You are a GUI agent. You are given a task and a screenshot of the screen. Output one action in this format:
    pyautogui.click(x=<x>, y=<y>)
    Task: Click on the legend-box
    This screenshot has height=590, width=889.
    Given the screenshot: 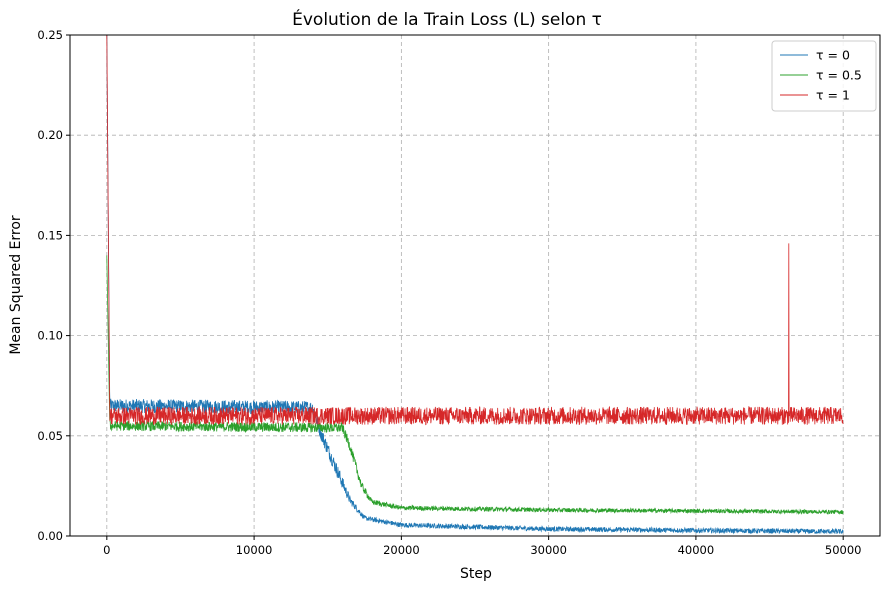 What is the action you would take?
    pyautogui.click(x=824, y=76)
    